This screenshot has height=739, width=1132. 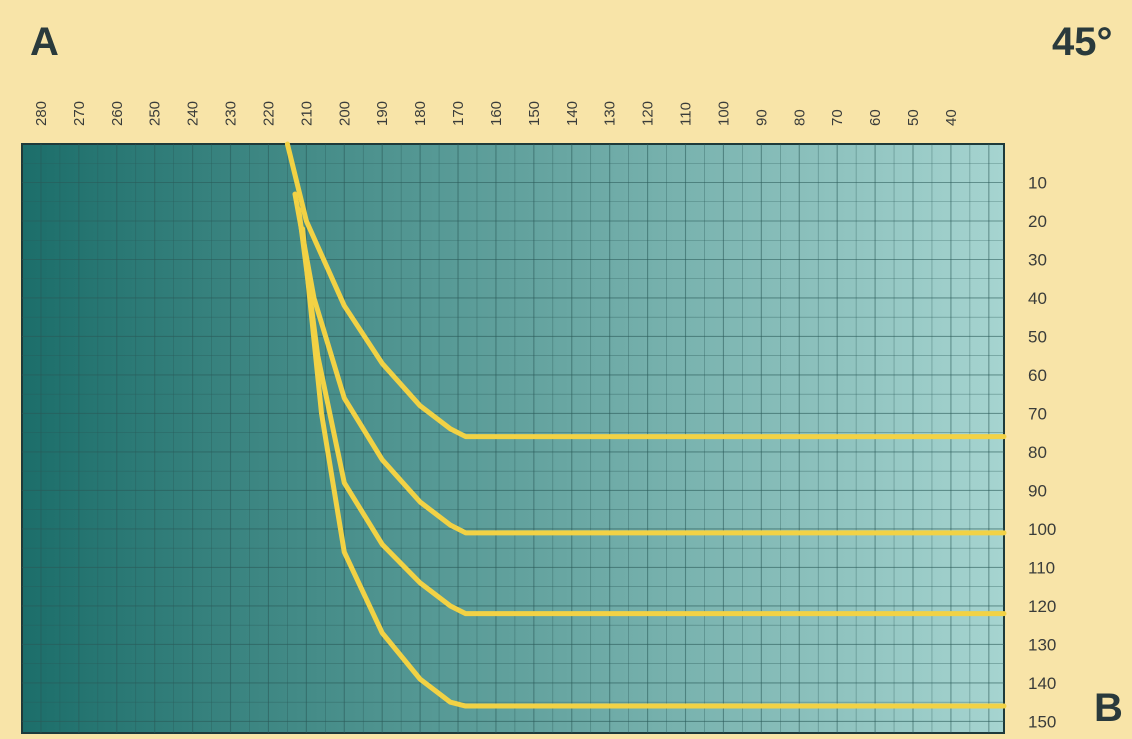 What do you see at coordinates (1037, 452) in the screenshot?
I see `y-tick-label: 80` at bounding box center [1037, 452].